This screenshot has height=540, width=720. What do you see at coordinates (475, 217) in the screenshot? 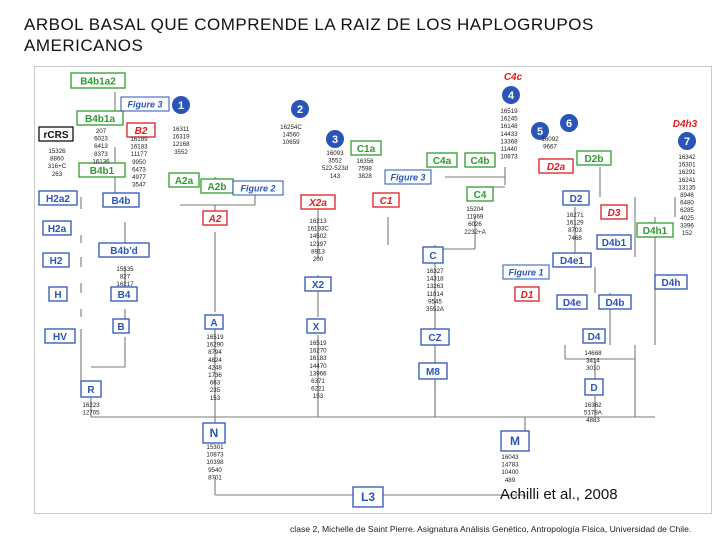
I see `svg-text: 11969` at bounding box center [475, 217].